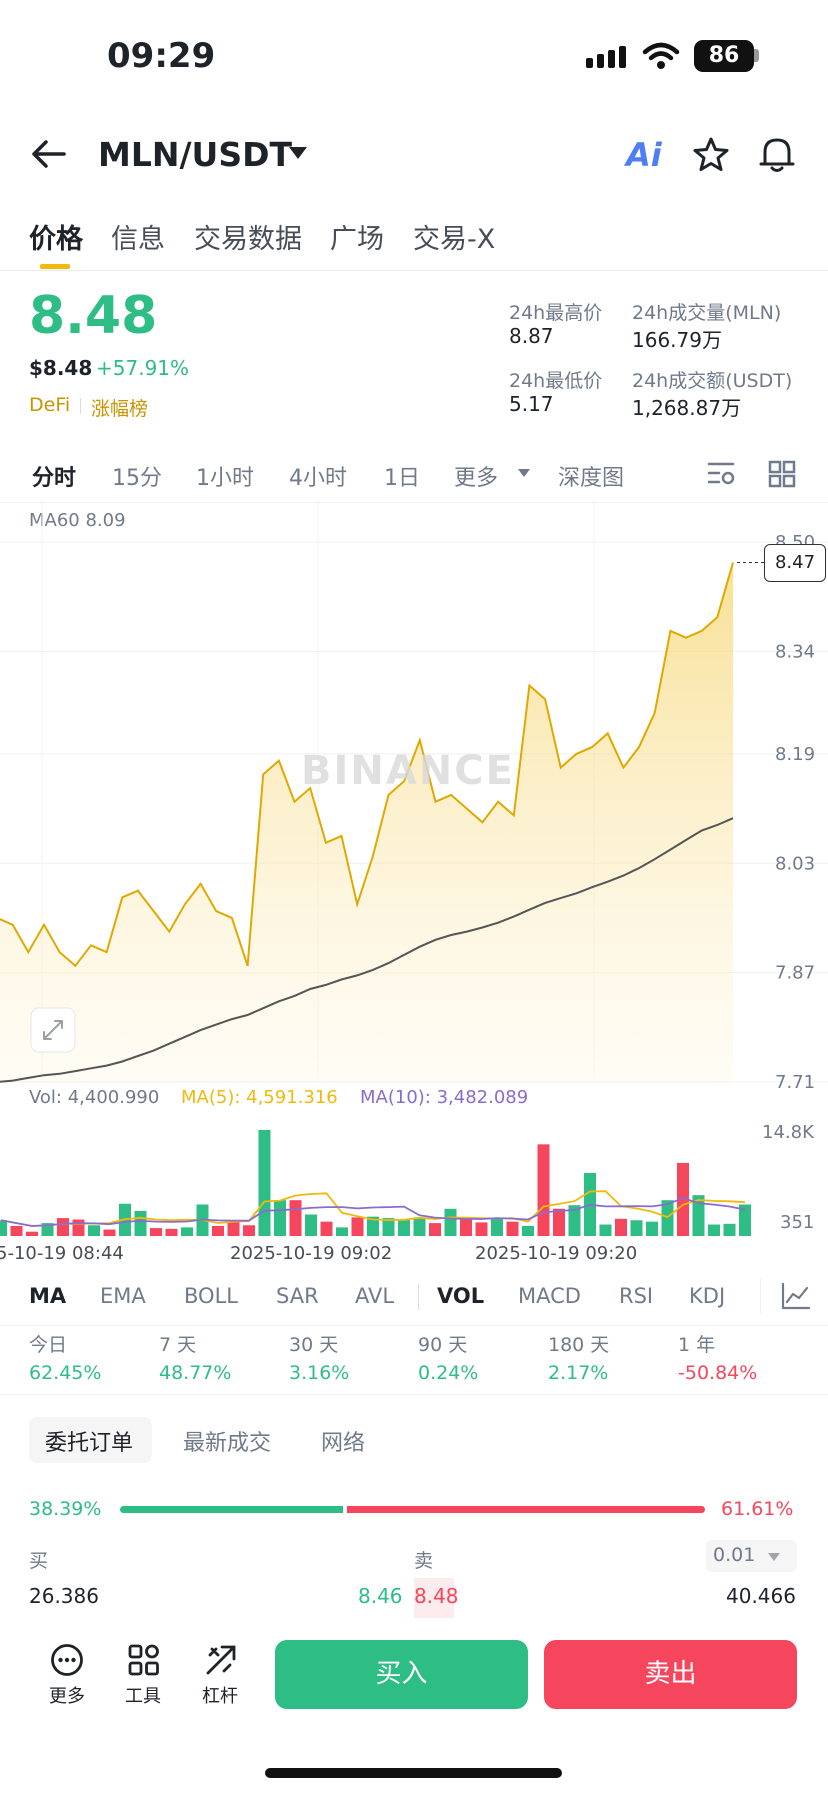 This screenshot has width=828, height=1795. Describe the element at coordinates (53, 1030) in the screenshot. I see `fullscreen-icon` at that location.